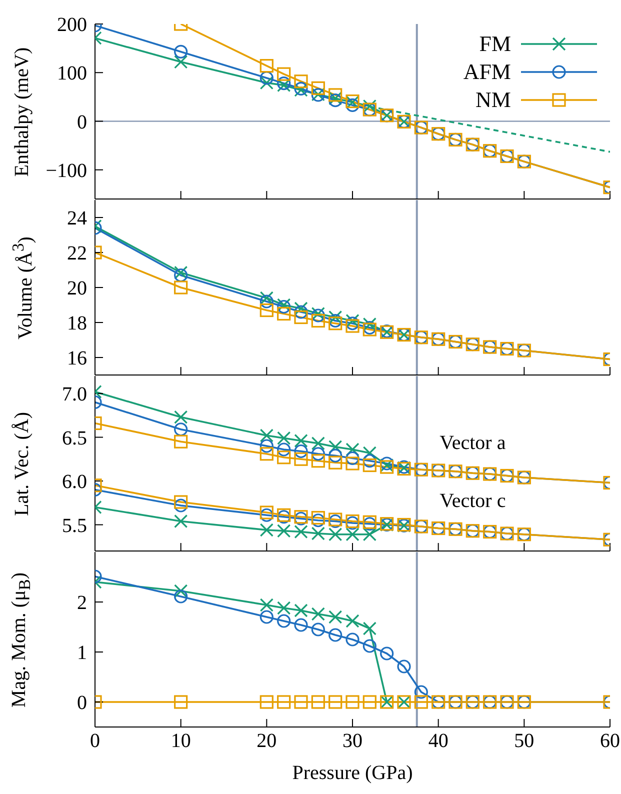  Describe the element at coordinates (495, 44) in the screenshot. I see `legend-label: FM` at that location.